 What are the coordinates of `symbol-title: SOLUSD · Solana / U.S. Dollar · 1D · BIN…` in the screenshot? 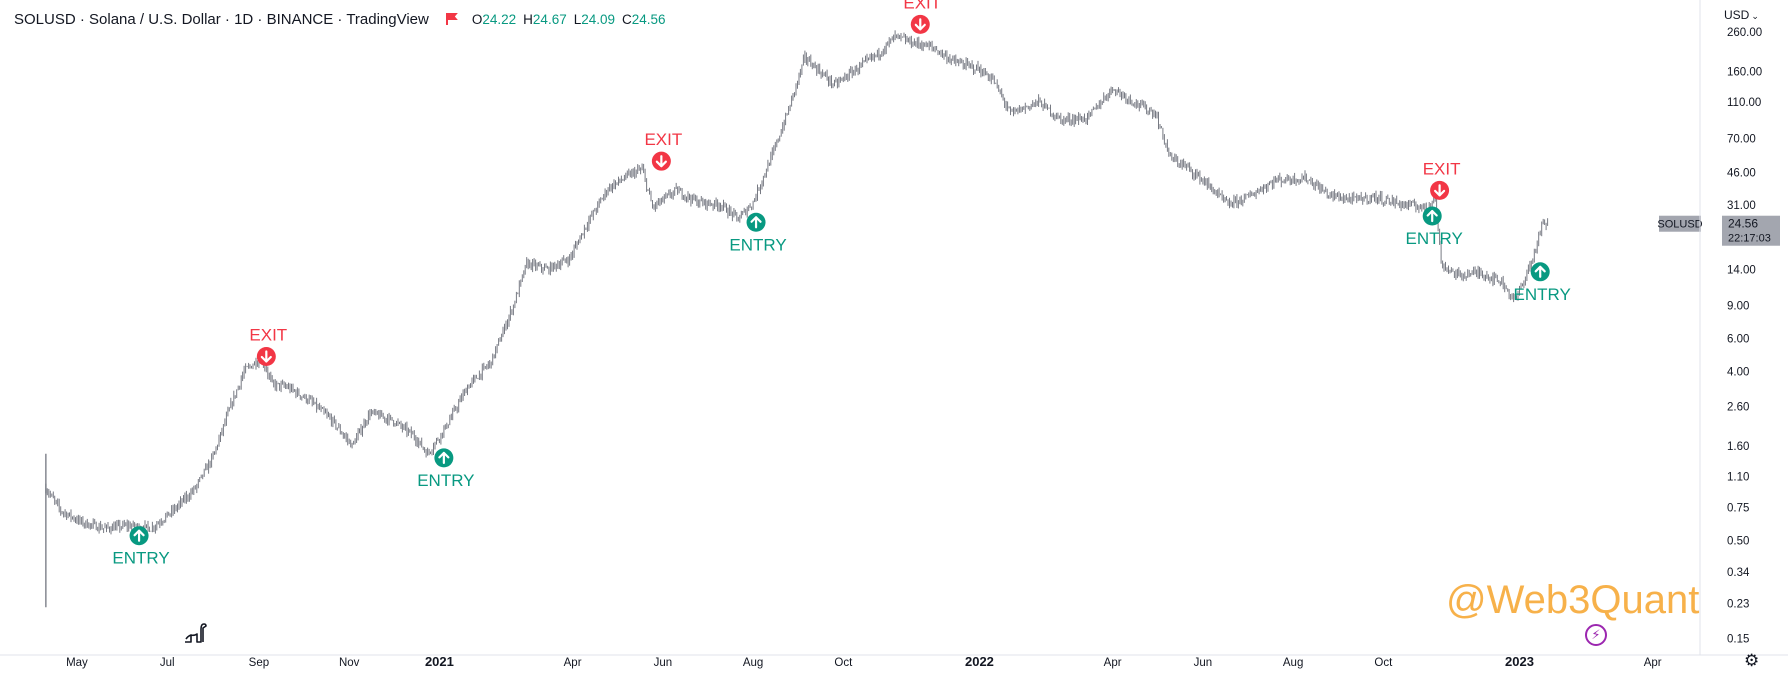 It's located at (221, 19).